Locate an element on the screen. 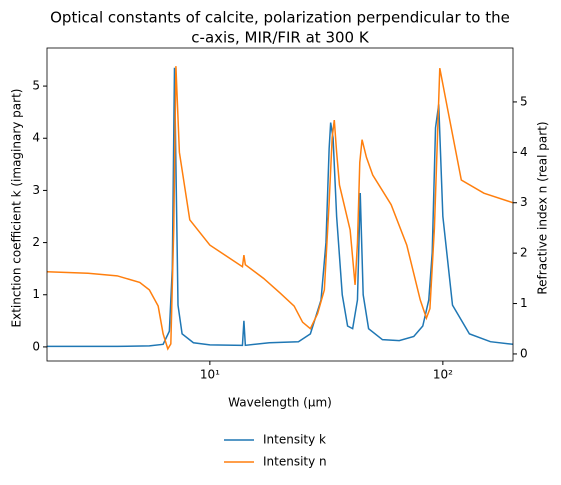 This screenshot has height=485, width=561. y2-tick-label: 5 is located at coordinates (524, 101).